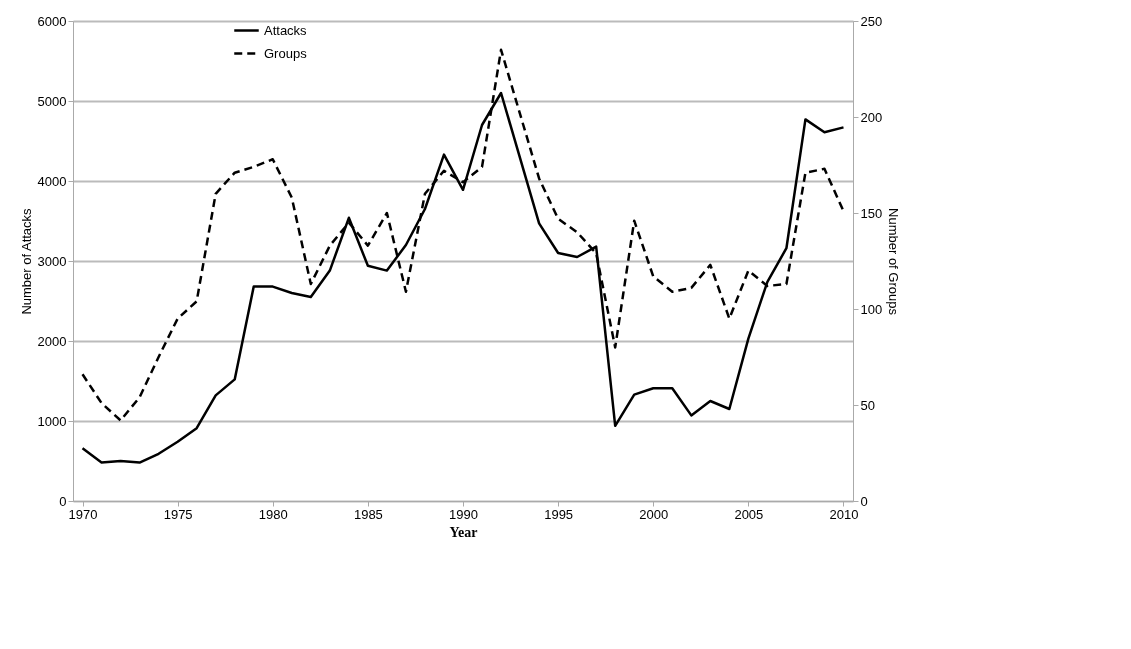 This screenshot has width=1131, height=649. I want to click on y2-tick-label: 250, so click(871, 21).